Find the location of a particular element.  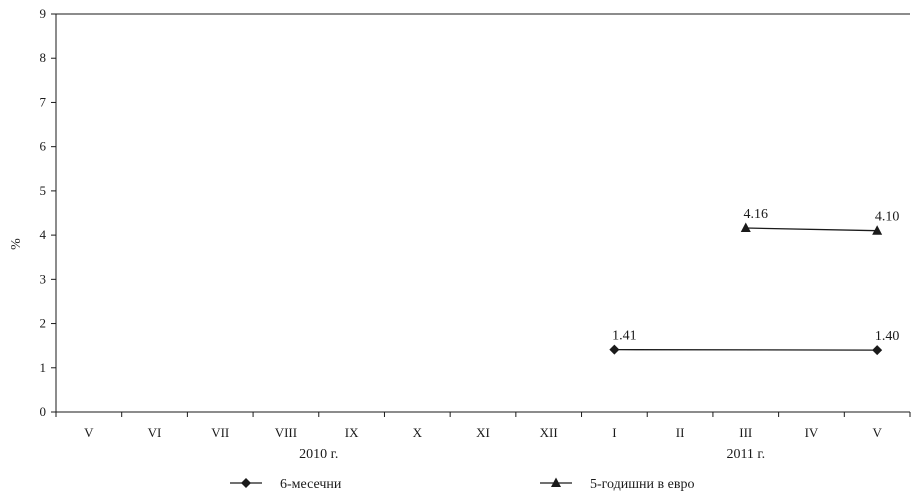

legend-item-2: 5-годишни в евро is located at coordinates (617, 484).